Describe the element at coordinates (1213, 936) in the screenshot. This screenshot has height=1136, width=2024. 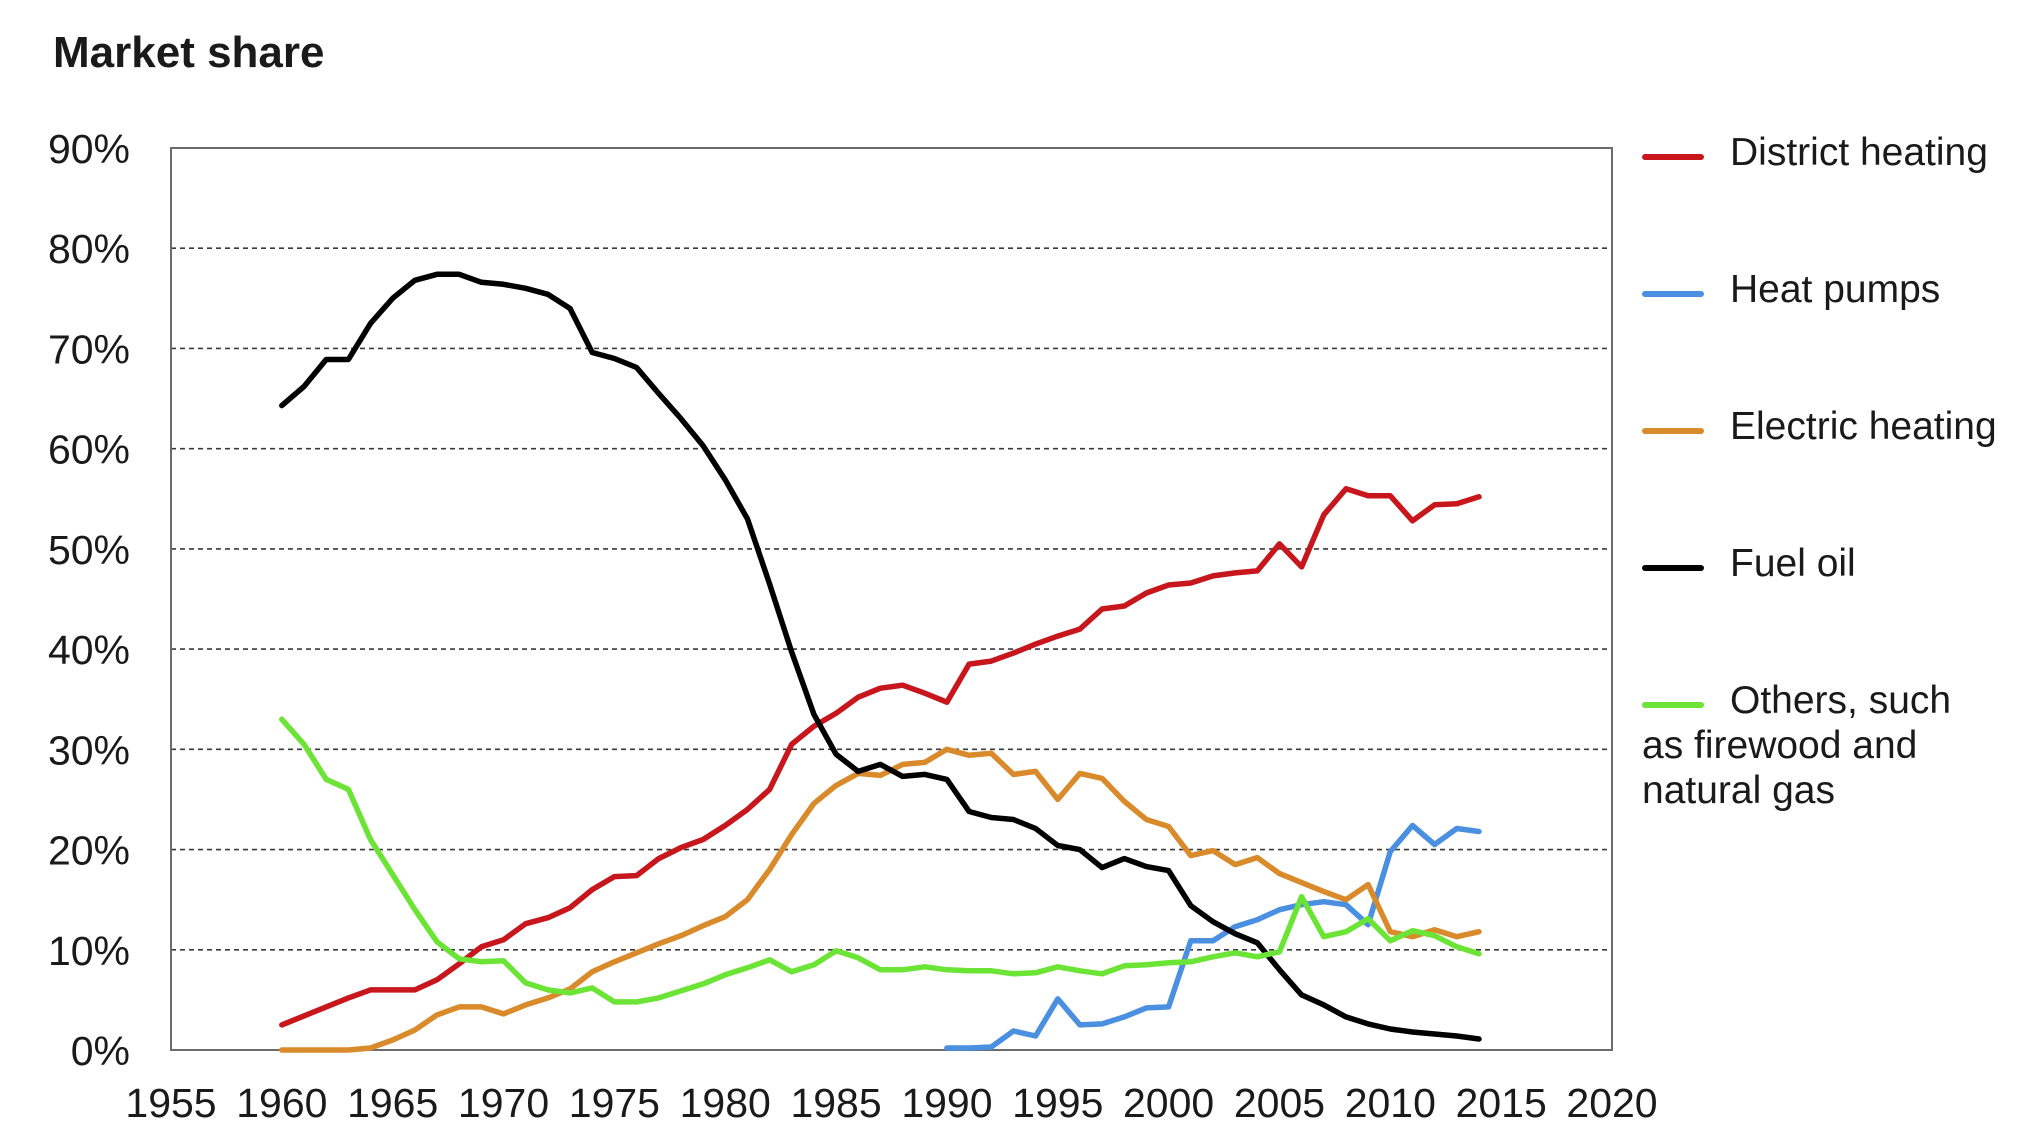
I see `series-line-heat-pumps` at that location.